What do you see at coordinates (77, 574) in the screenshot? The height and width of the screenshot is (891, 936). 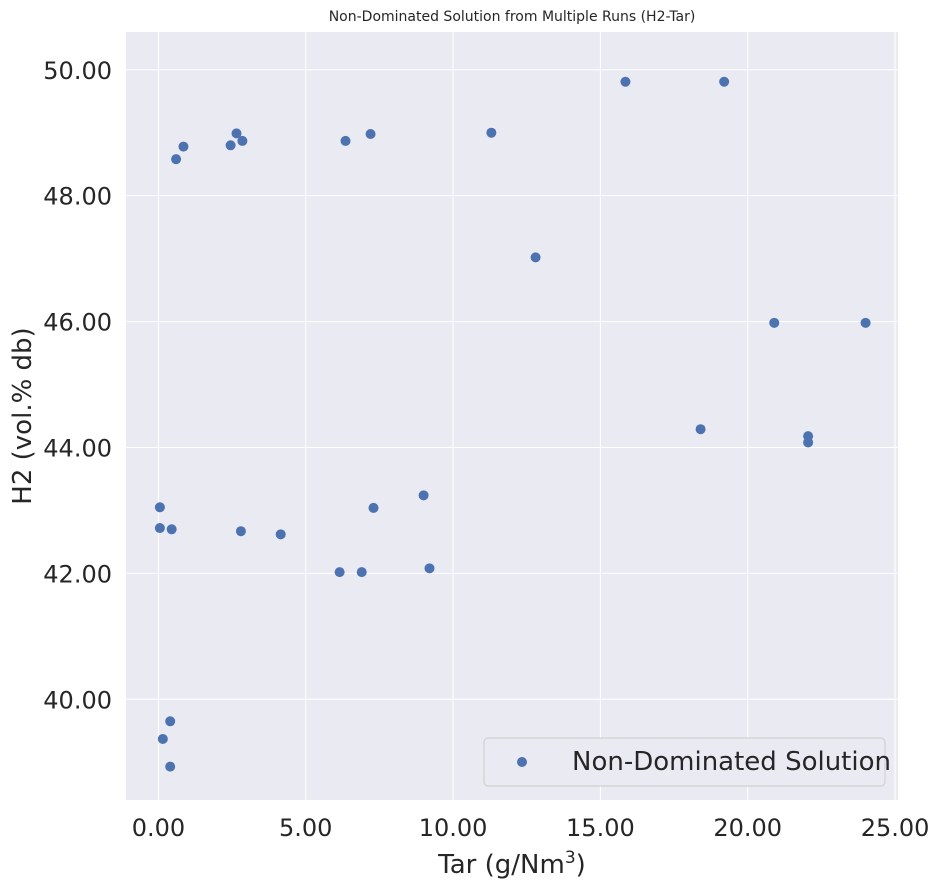 I see `y-tick-label: 42.00` at bounding box center [77, 574].